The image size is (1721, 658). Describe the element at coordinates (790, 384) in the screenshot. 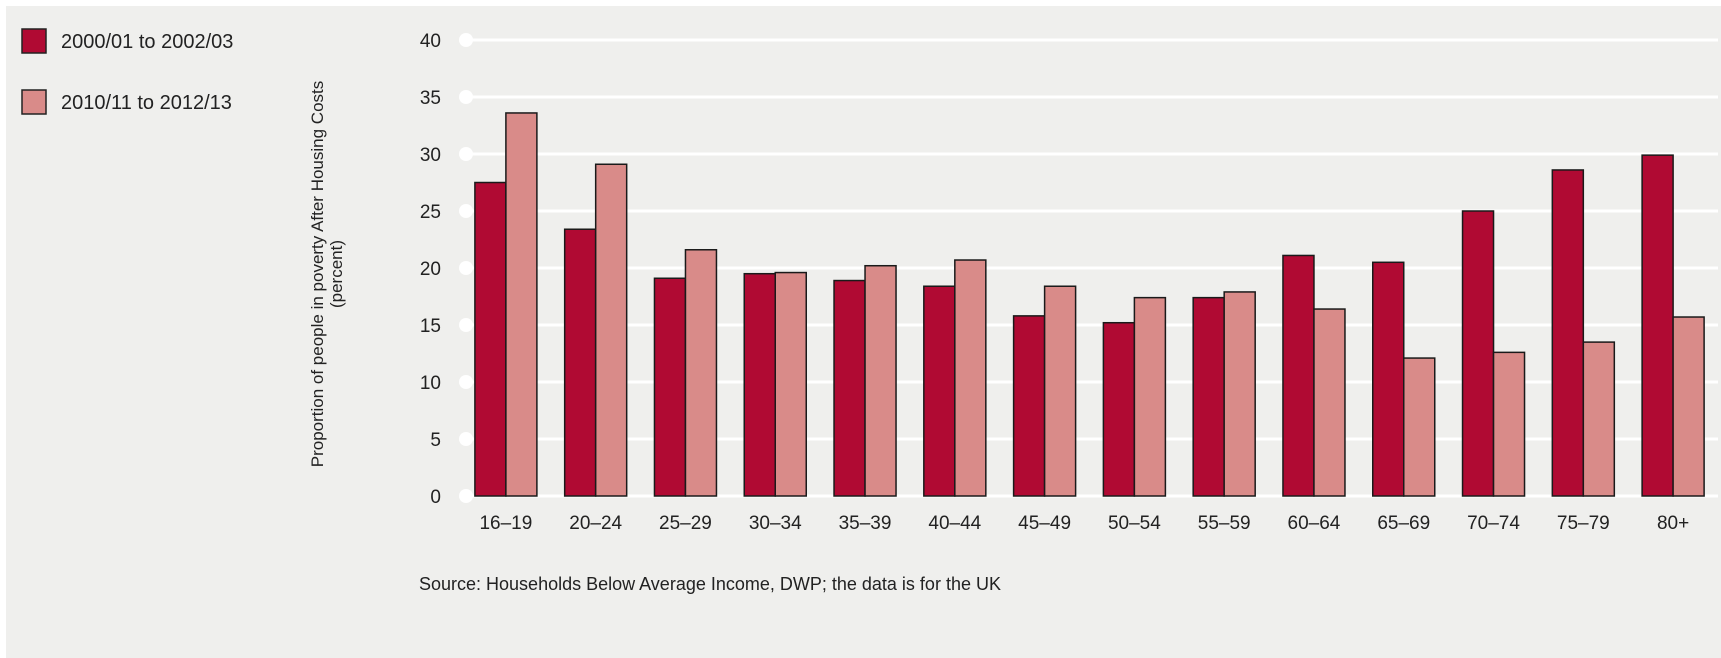

I see `bar-30–34-series-2` at that location.